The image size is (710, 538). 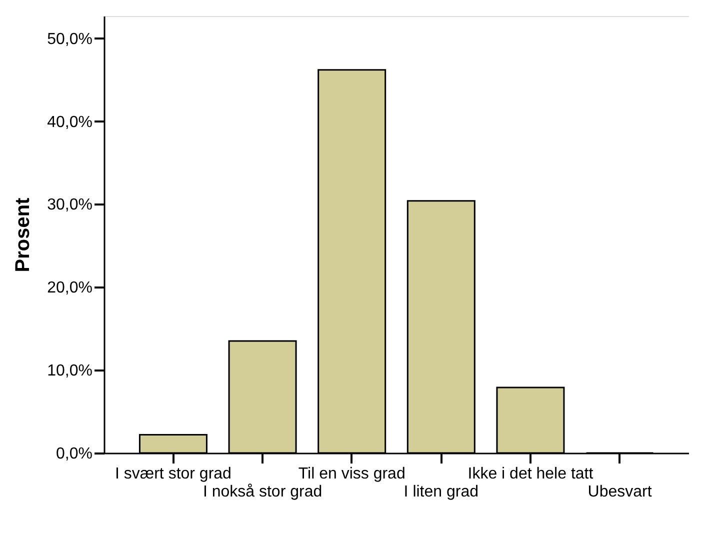 What do you see at coordinates (69, 39) in the screenshot?
I see `y-tick-label: 50,0%` at bounding box center [69, 39].